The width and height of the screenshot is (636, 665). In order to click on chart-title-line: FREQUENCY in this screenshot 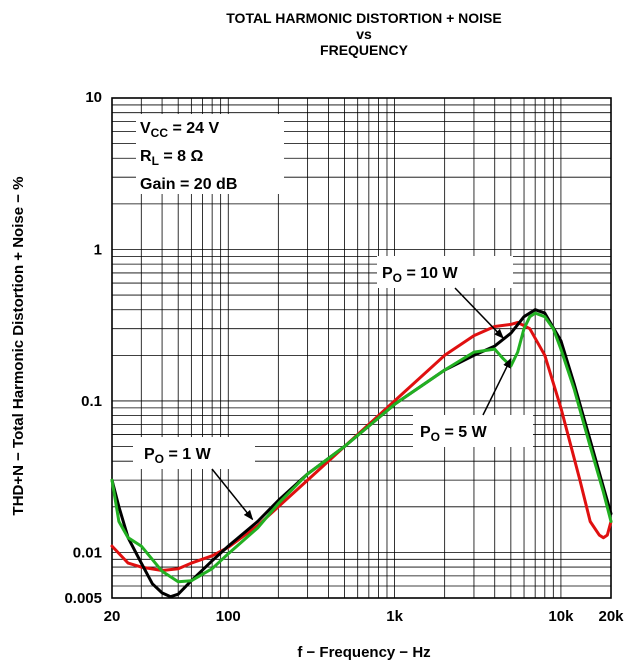, I will do `click(364, 50)`.